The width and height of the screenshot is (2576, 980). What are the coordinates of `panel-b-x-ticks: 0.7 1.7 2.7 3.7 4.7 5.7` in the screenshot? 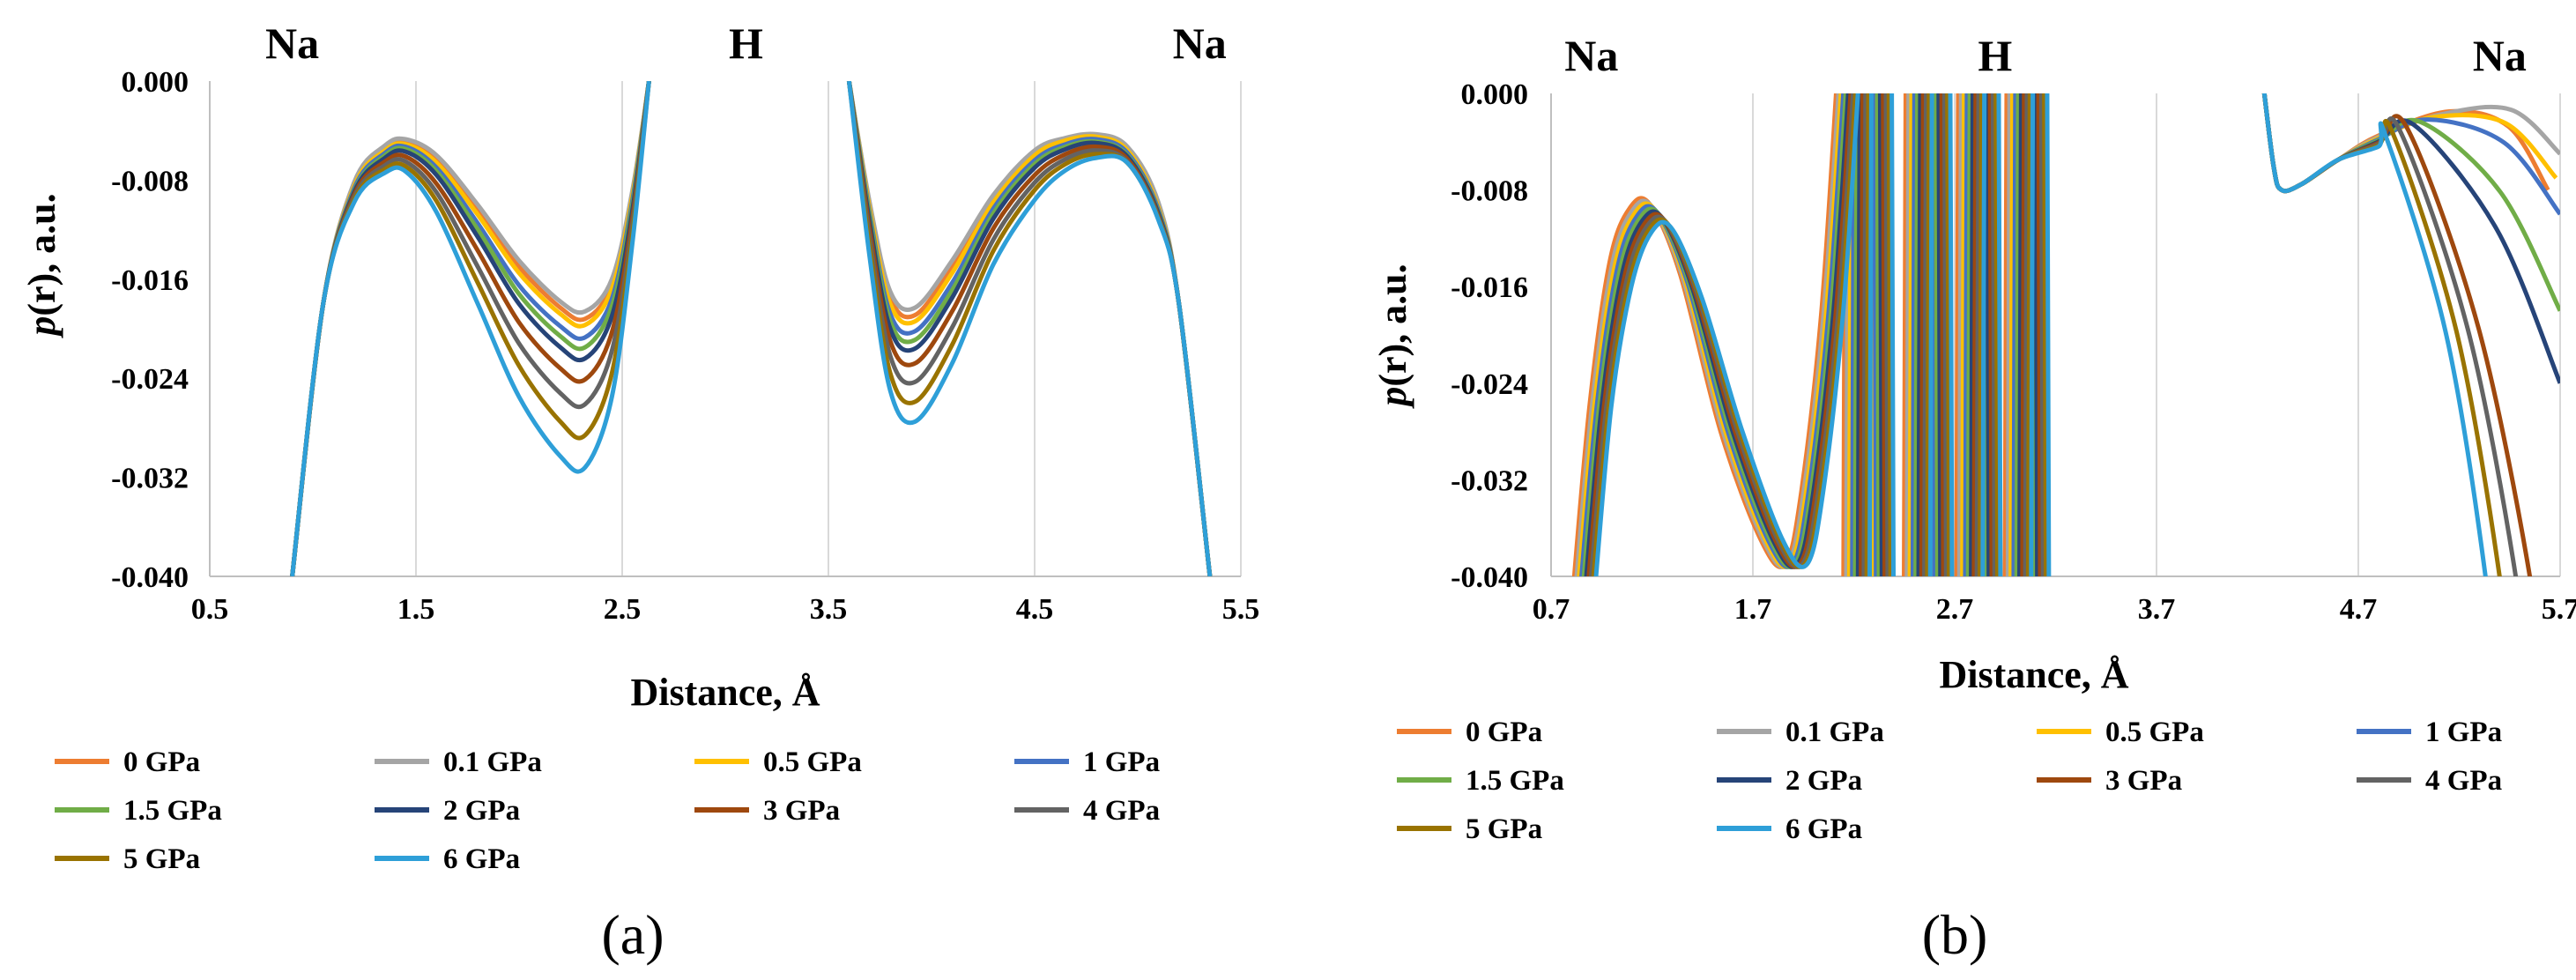 It's located at (2054, 609).